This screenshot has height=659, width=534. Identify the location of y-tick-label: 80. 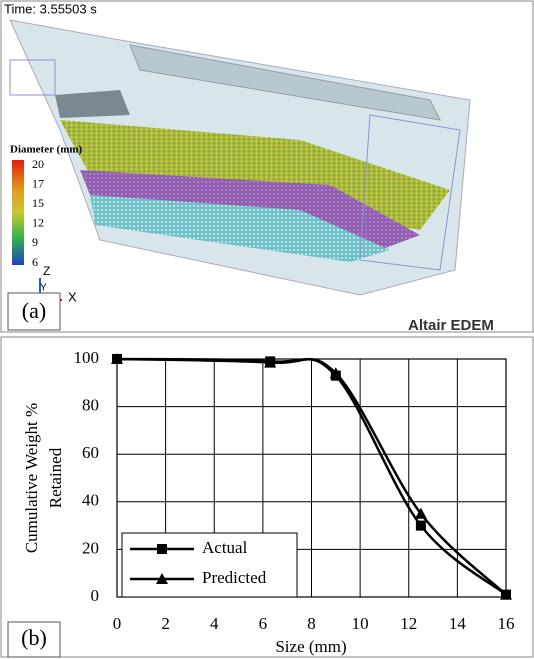
(90, 405).